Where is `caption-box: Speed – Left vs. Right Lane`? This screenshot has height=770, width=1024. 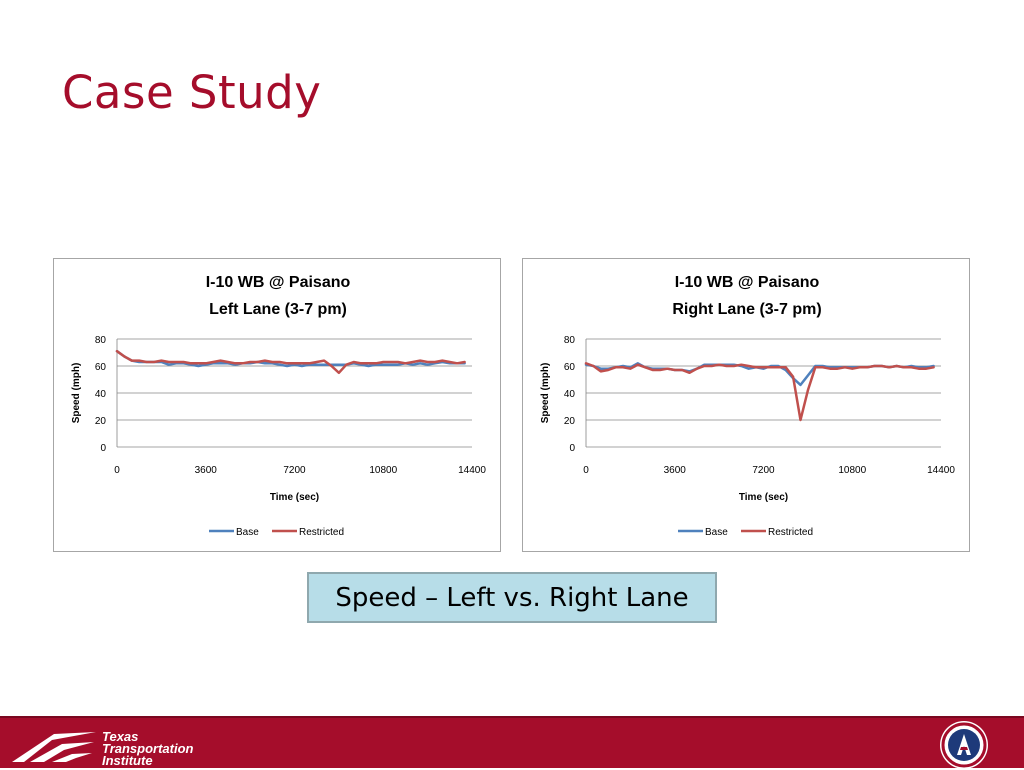
caption-box: Speed – Left vs. Right Lane is located at coordinates (512, 597).